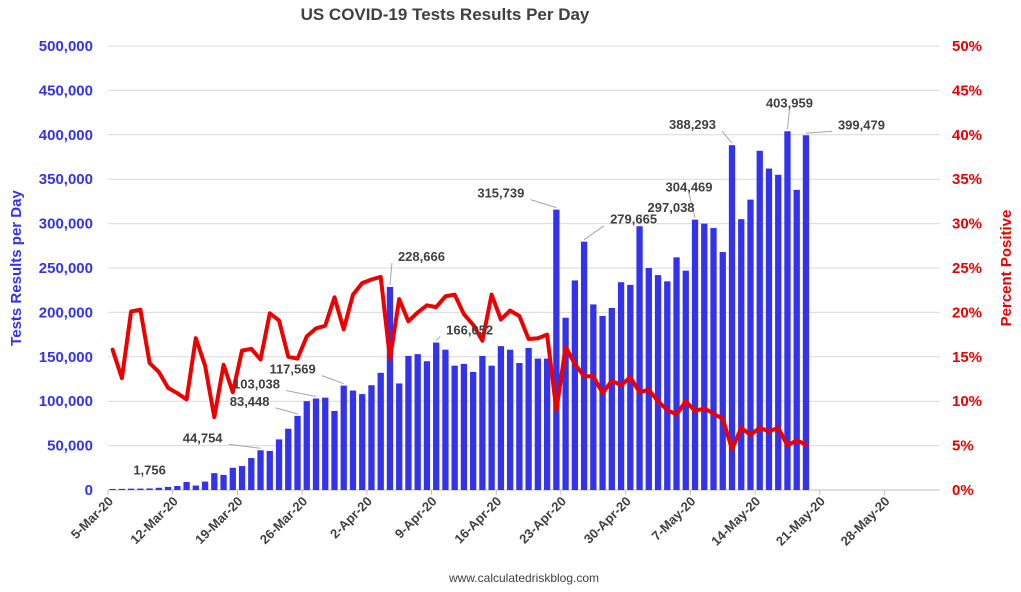 Image resolution: width=1021 pixels, height=592 pixels. What do you see at coordinates (219, 521) in the screenshot?
I see `x-tick-label: 19-Mar-20` at bounding box center [219, 521].